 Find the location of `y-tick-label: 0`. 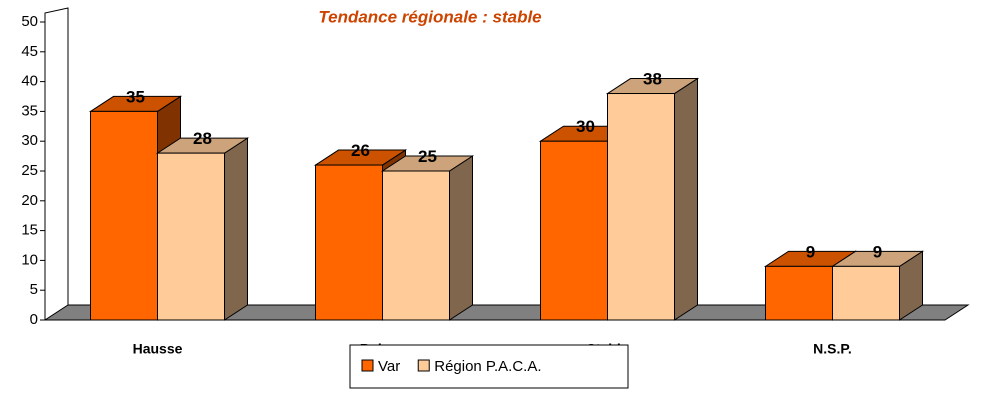

y-tick-label: 0 is located at coordinates (34, 319).